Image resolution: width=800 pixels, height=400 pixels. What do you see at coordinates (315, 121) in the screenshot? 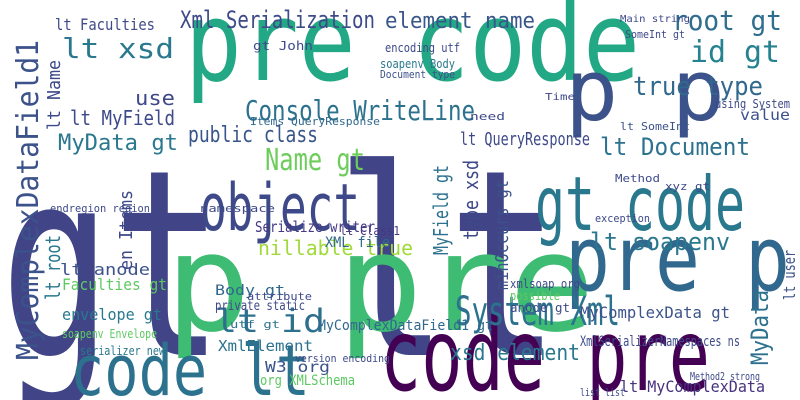
I see `word: Items QueryResponse` at bounding box center [315, 121].